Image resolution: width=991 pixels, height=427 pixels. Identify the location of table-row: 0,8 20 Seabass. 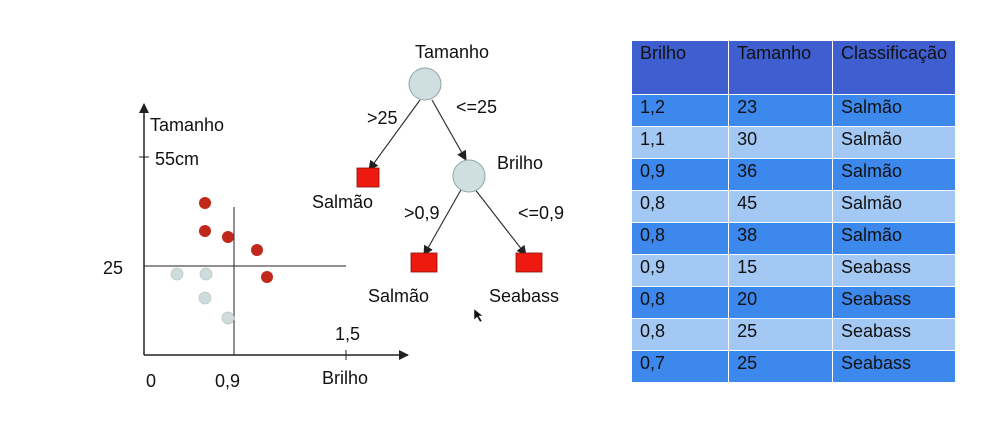
(793, 302).